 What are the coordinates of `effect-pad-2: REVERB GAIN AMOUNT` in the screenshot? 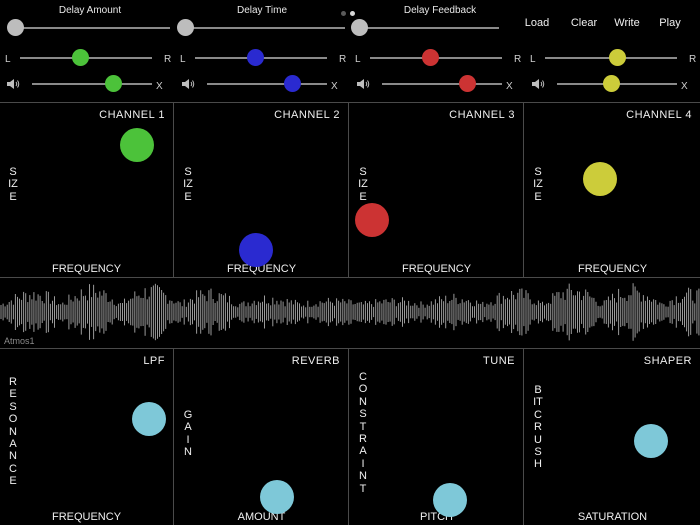 It's located at (262, 437).